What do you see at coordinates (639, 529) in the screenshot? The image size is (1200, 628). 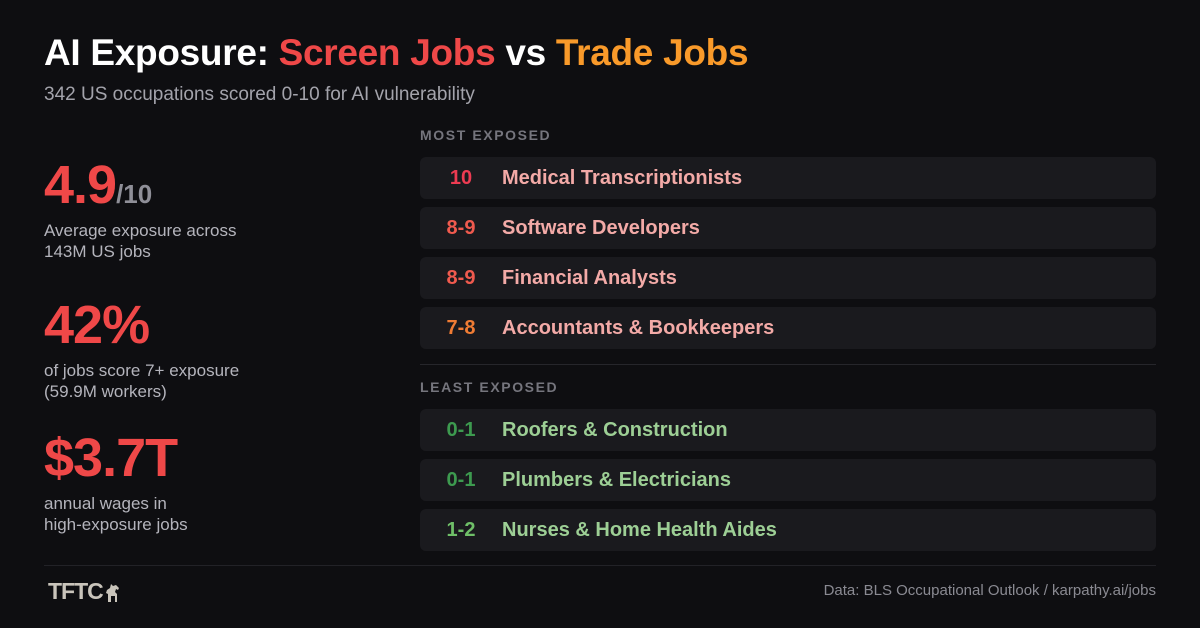 I see `job-title: Nurses & Home Health Aides` at bounding box center [639, 529].